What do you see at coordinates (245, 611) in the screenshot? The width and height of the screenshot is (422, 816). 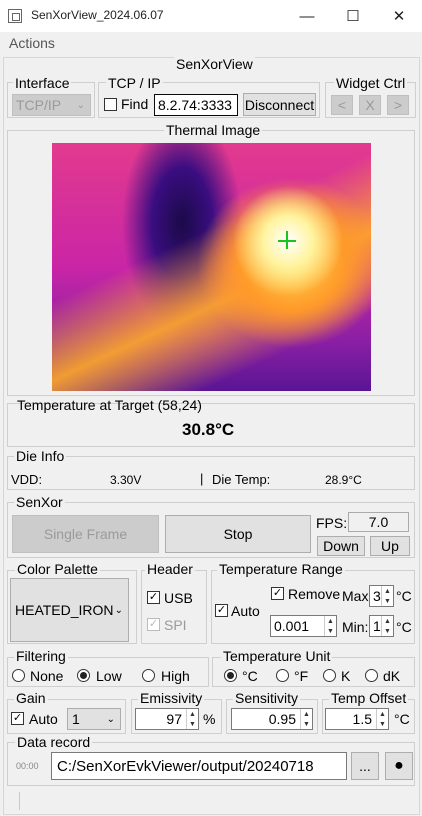 I see `auto-range-label: Auto` at bounding box center [245, 611].